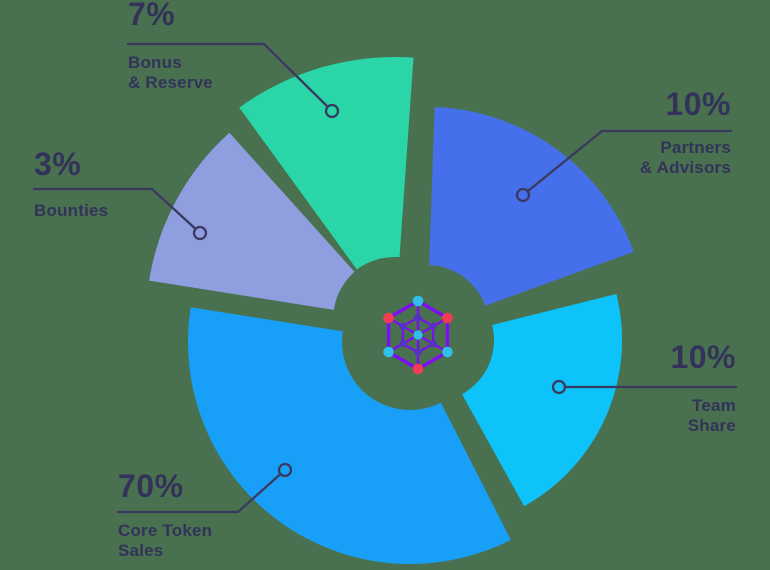 The width and height of the screenshot is (770, 570). What do you see at coordinates (200, 233) in the screenshot?
I see `leader-dot-bounties` at bounding box center [200, 233].